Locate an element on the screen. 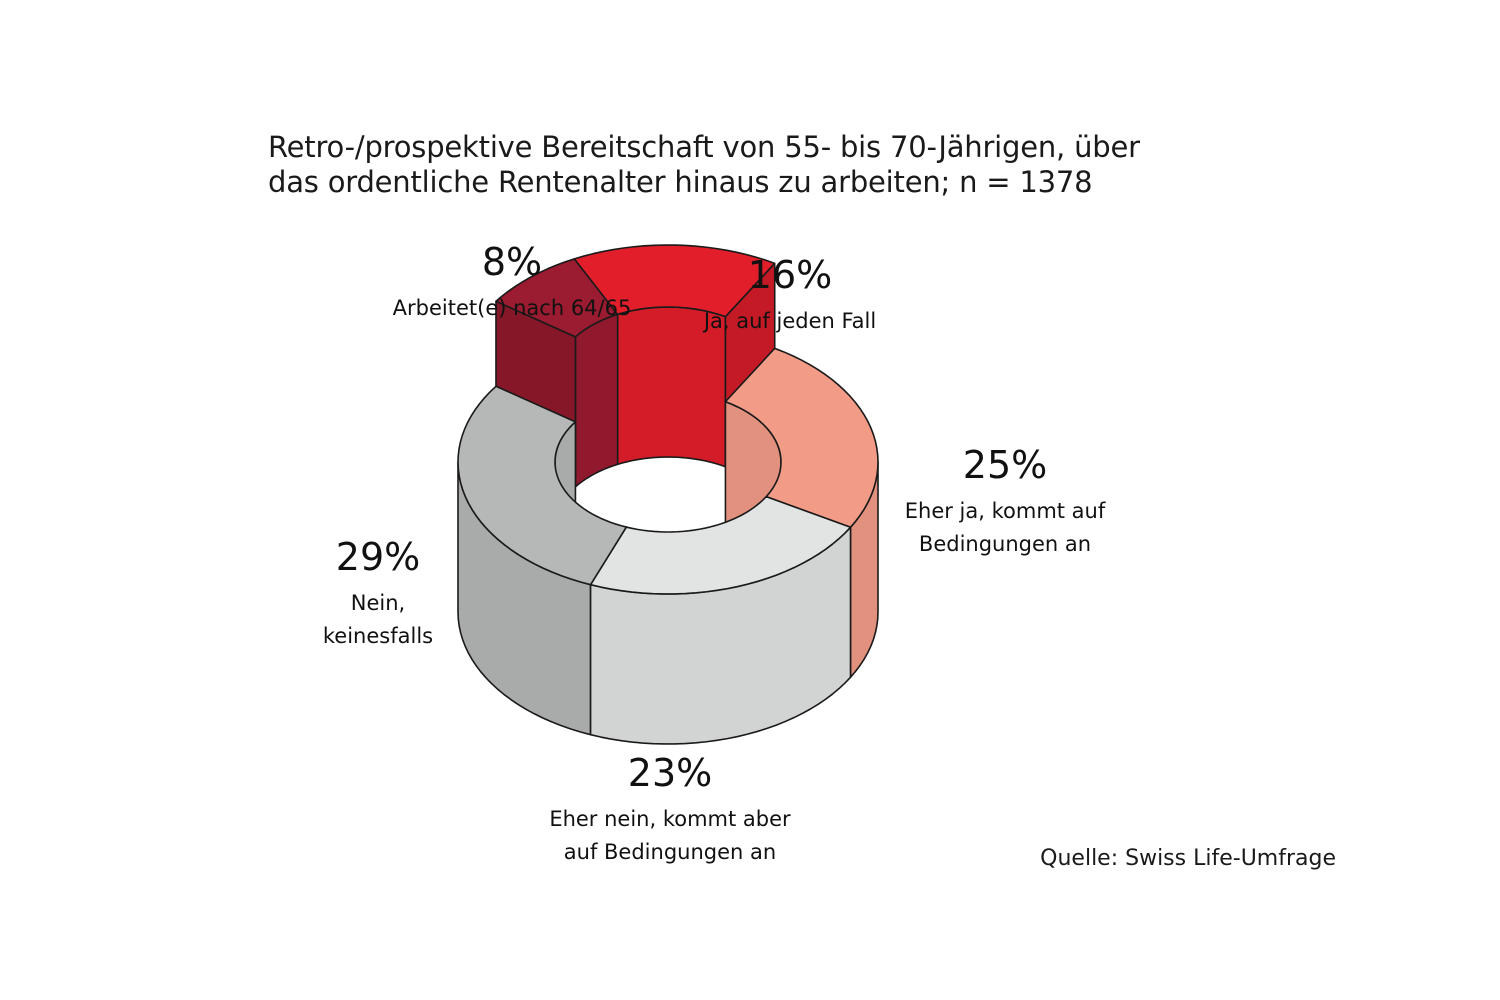 This screenshot has height=1000, width=1500. slice-category-label-2-1: Bedingungen an is located at coordinates (1005, 544).